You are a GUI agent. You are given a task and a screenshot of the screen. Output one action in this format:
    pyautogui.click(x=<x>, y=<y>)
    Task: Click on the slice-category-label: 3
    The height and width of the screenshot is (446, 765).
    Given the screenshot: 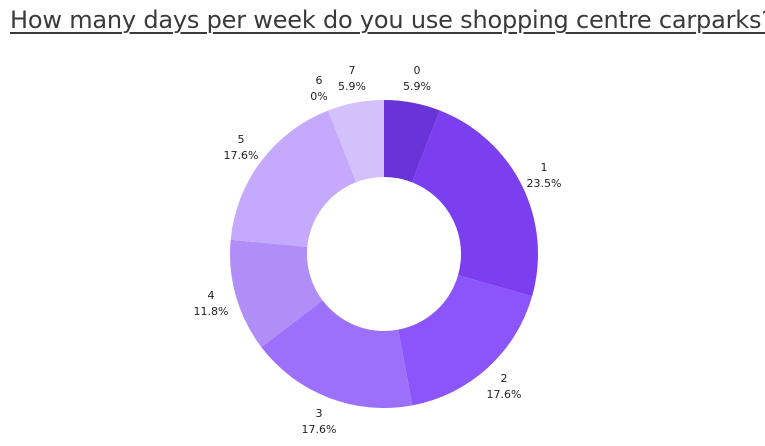 What is the action you would take?
    pyautogui.click(x=319, y=413)
    